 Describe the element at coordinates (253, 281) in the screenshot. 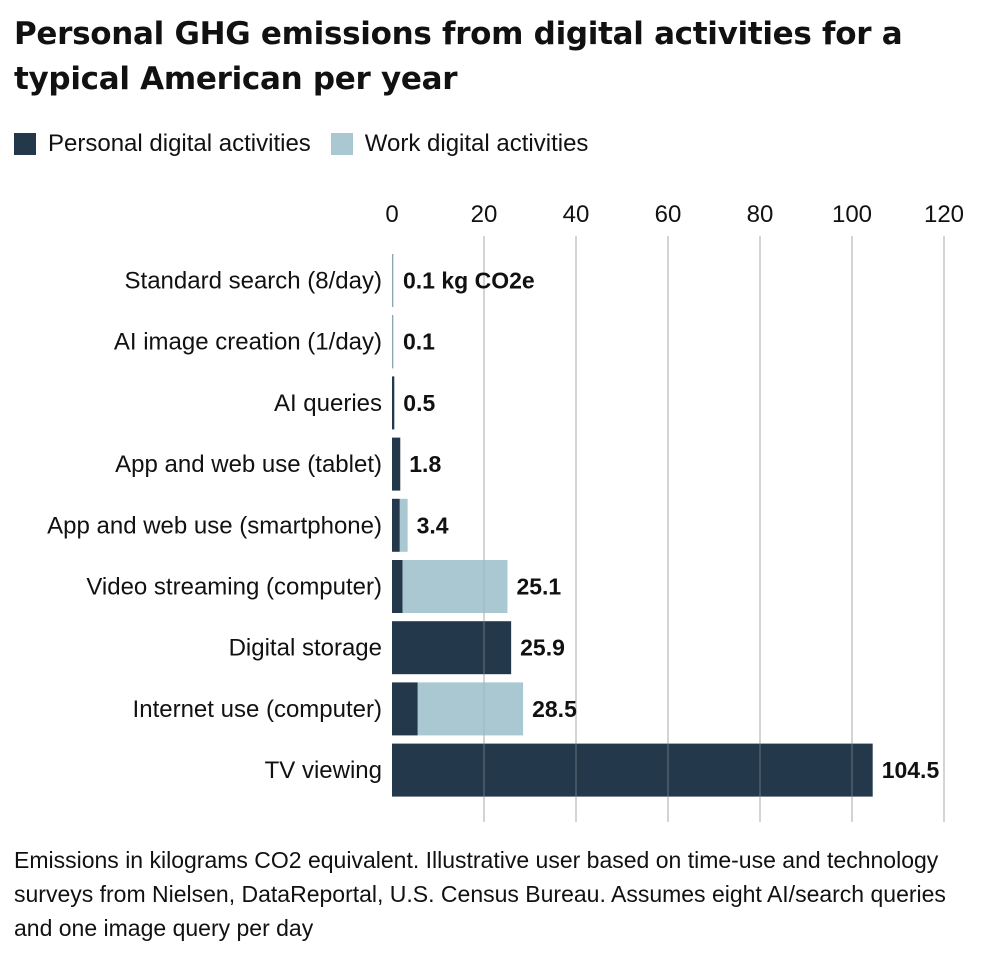

I see `category-label: Standard search (8/day)` at that location.